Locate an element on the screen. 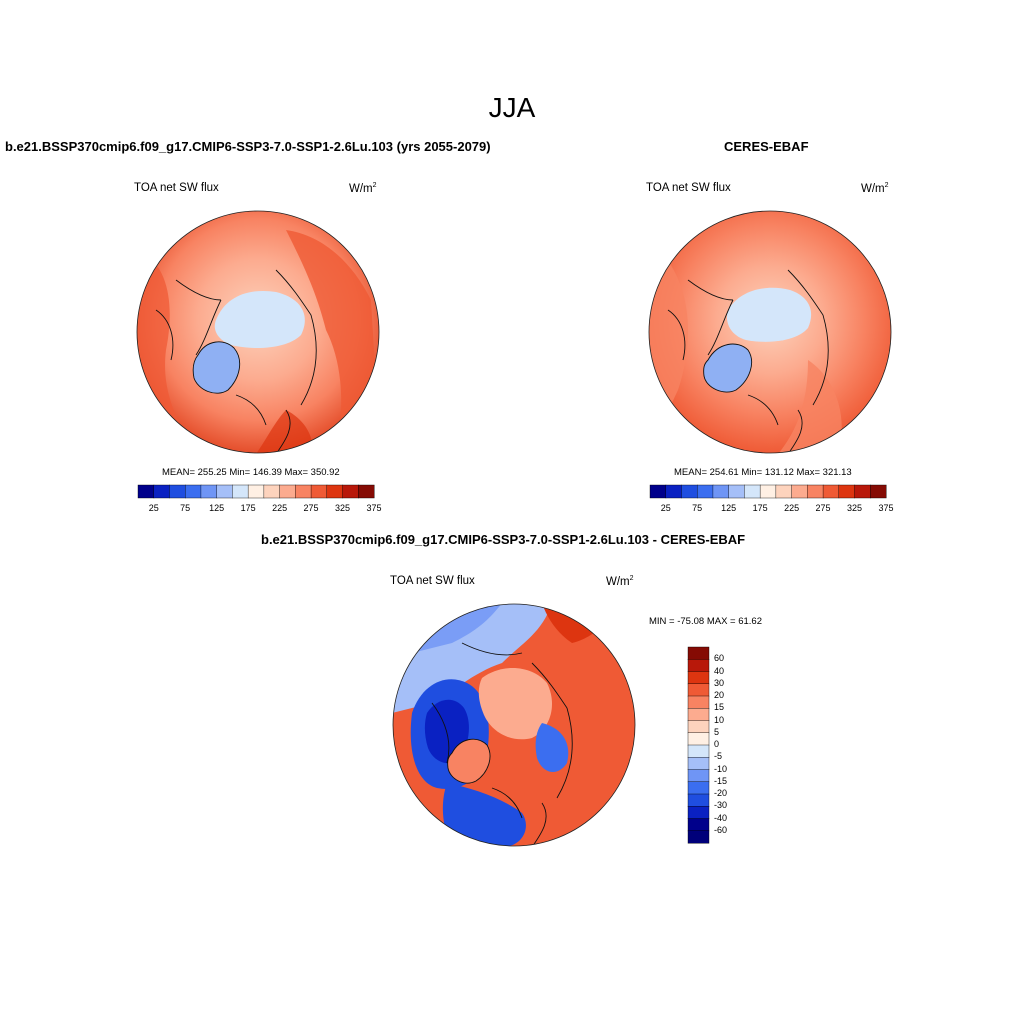 Image resolution: width=1024 pixels, height=1024 pixels. colorbar-tick-label: -15 is located at coordinates (721, 780).